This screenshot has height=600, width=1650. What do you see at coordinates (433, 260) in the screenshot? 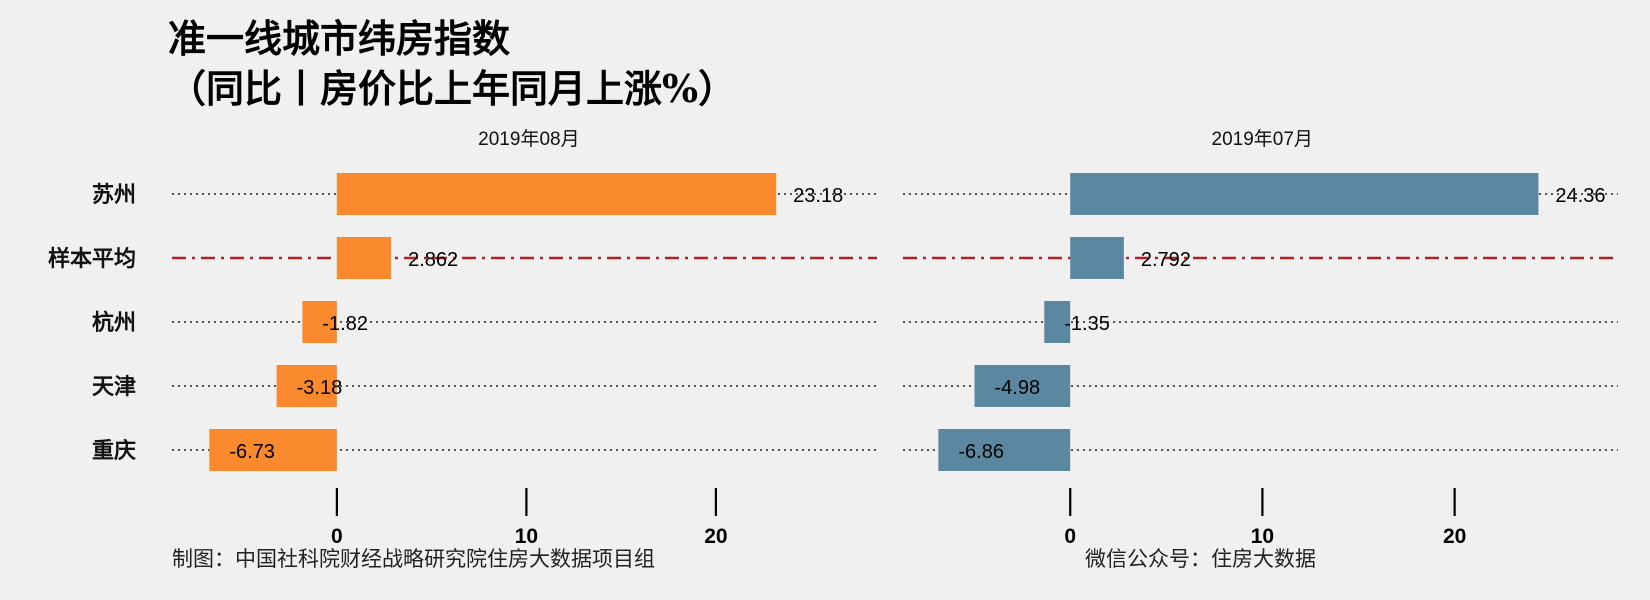
I see `data-label: 2.862` at bounding box center [433, 260].